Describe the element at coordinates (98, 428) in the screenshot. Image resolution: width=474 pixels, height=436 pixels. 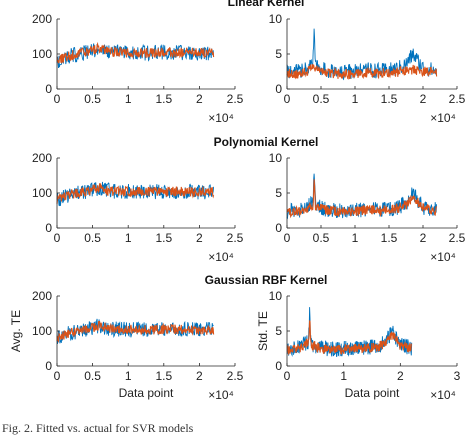
I see `figure-caption: Fig. 2. Fitted vs. actual for SVR models` at that location.